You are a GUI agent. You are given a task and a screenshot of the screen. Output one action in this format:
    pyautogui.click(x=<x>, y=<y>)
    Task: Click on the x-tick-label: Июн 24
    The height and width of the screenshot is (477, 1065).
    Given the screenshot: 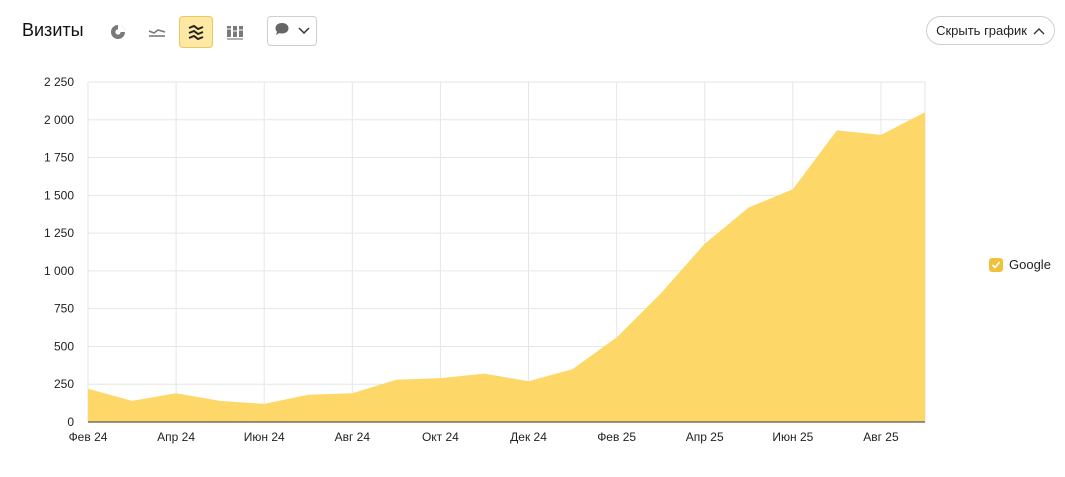 What is the action you would take?
    pyautogui.click(x=264, y=437)
    